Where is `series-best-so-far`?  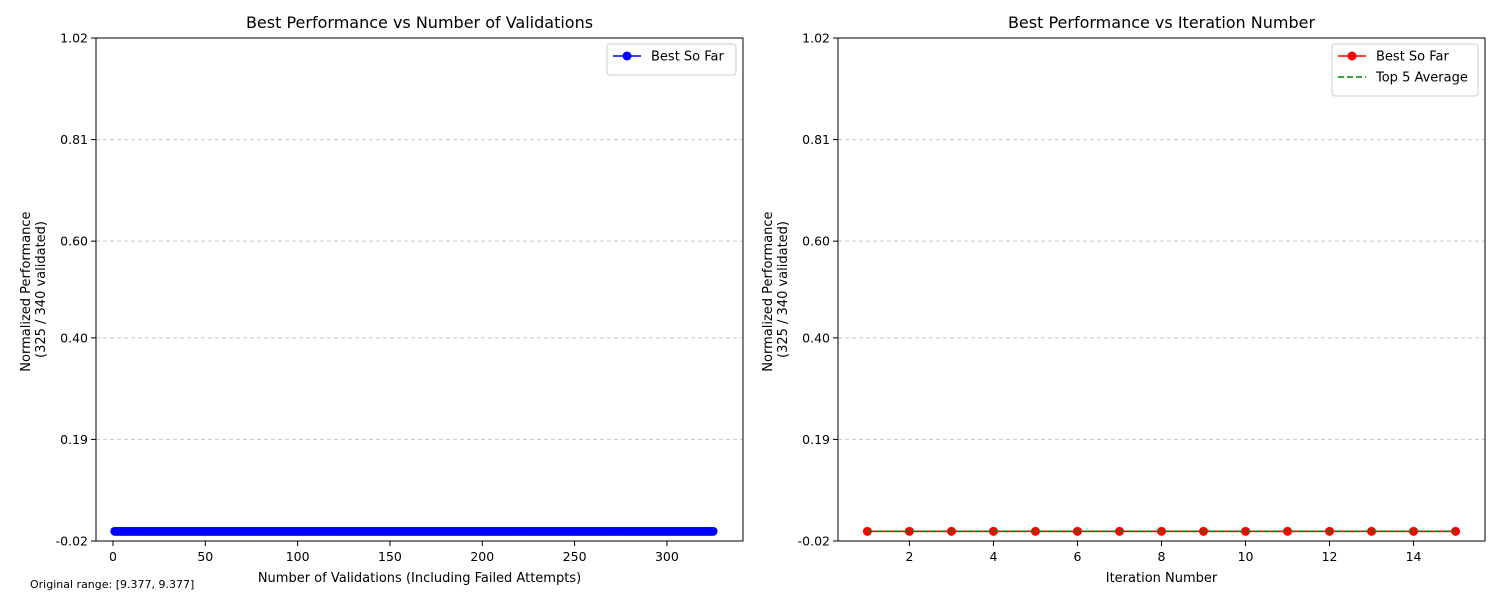 series-best-so-far is located at coordinates (414, 531).